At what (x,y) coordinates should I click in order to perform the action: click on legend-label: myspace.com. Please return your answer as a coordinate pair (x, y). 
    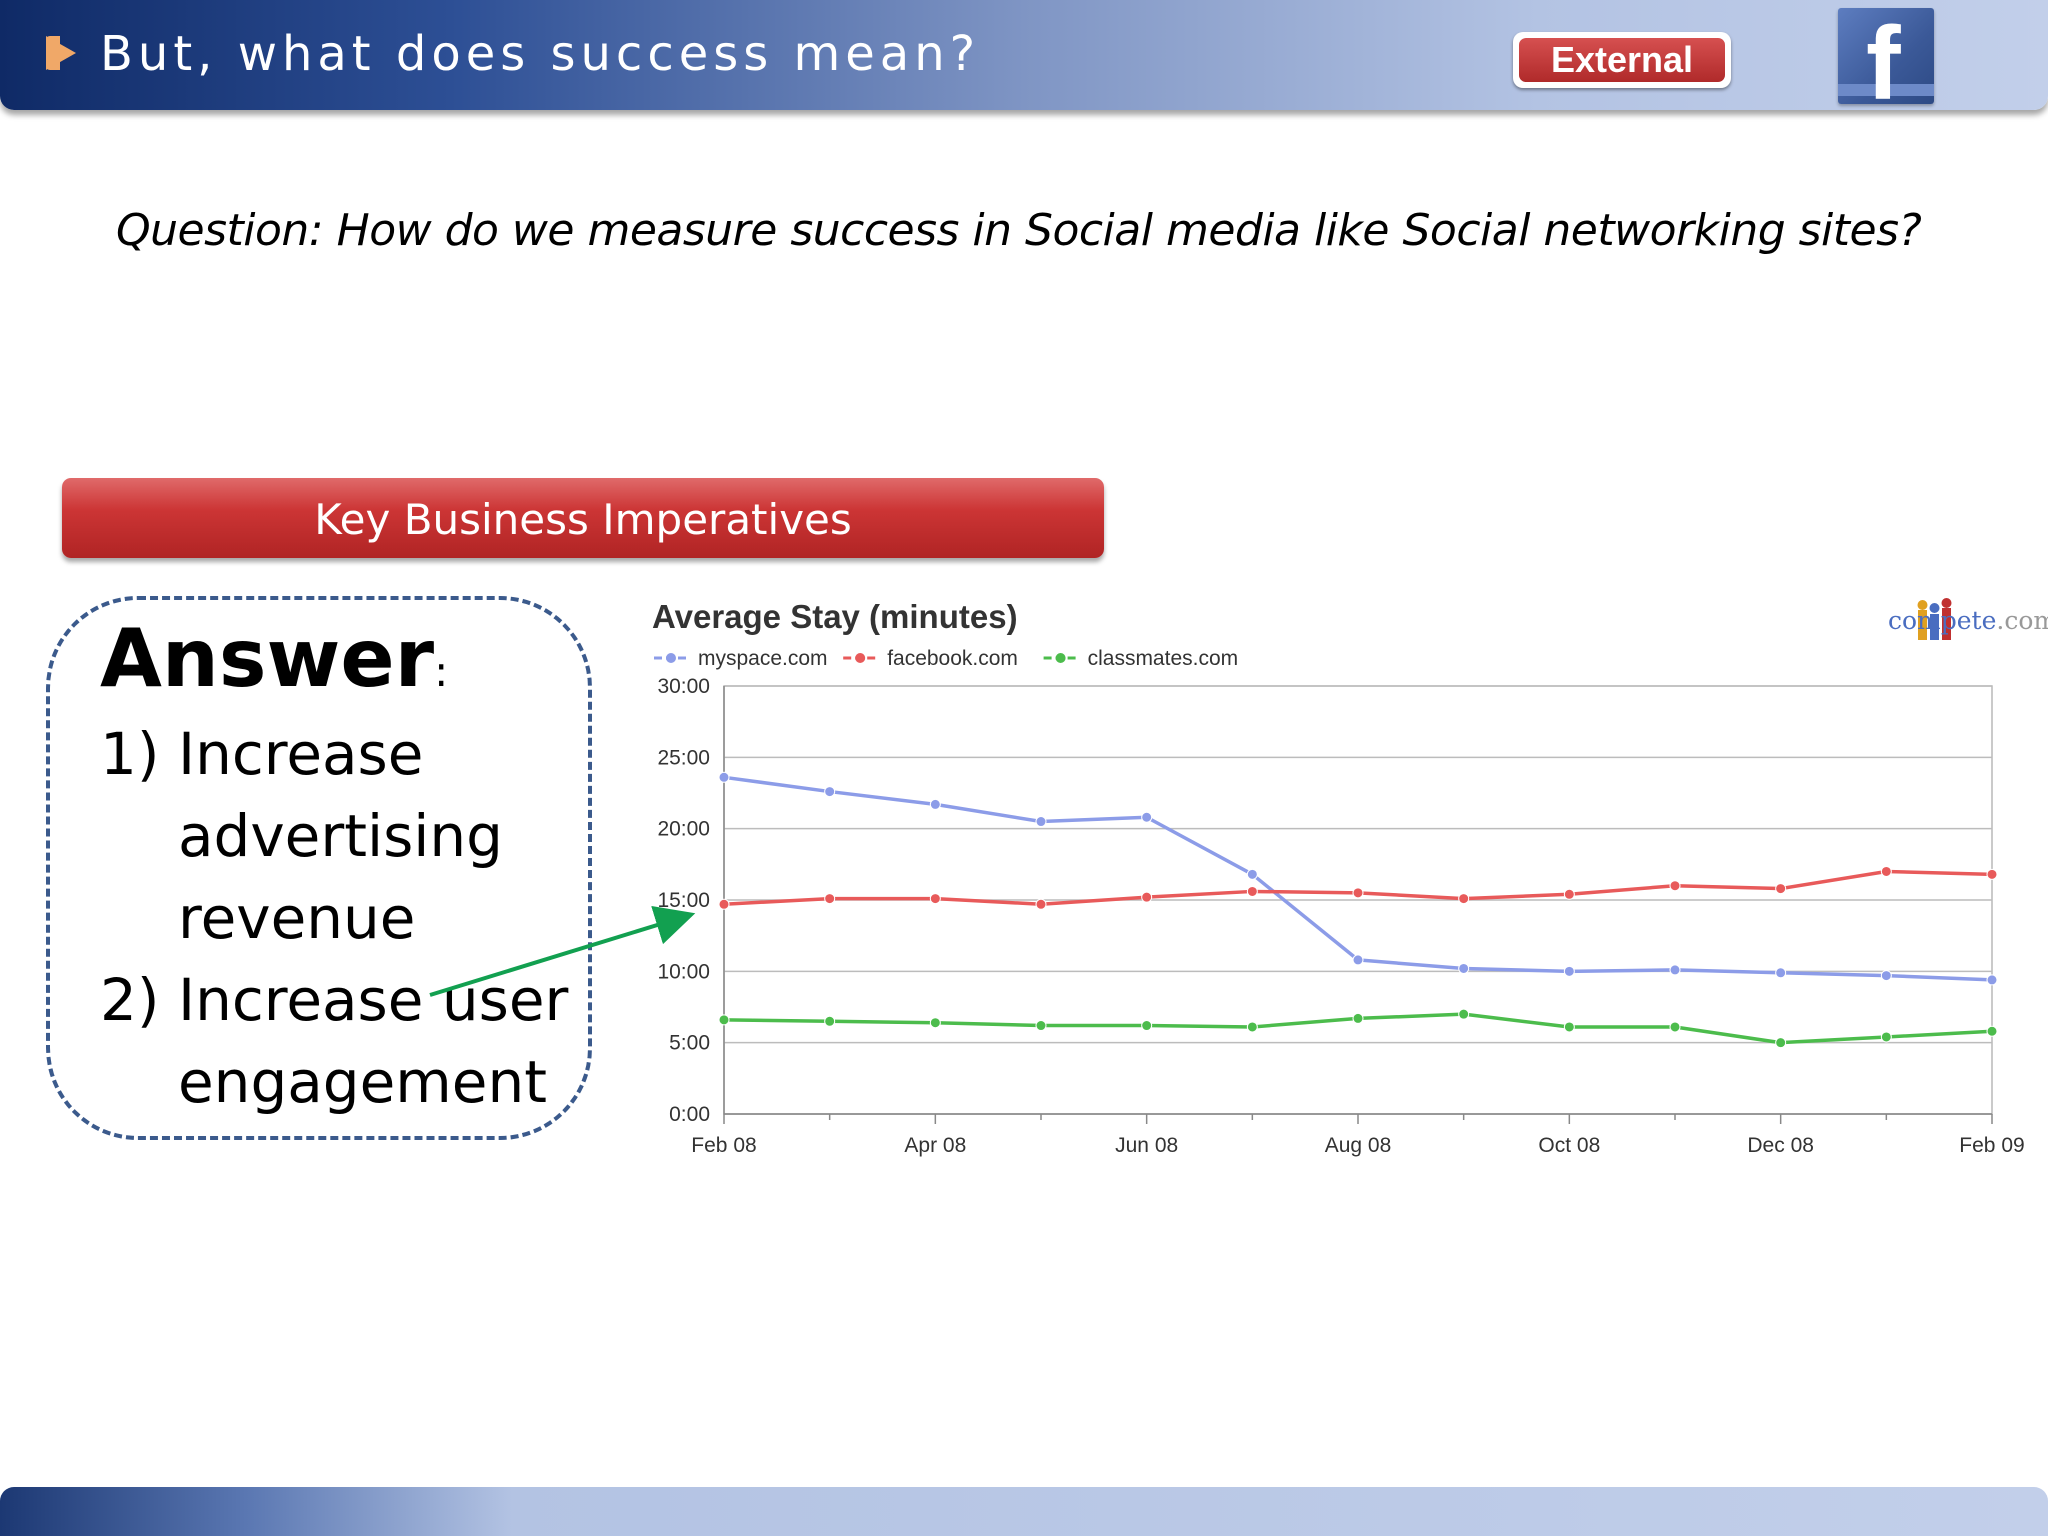
    Looking at the image, I should click on (763, 658).